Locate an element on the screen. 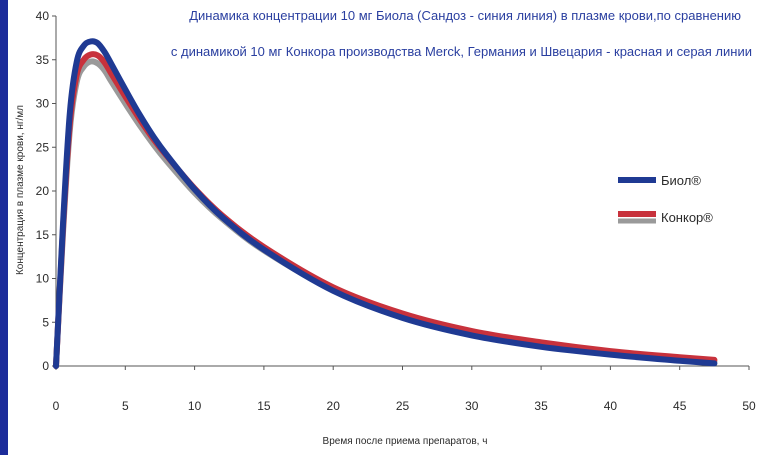  y-tick-label: 10 is located at coordinates (43, 279).